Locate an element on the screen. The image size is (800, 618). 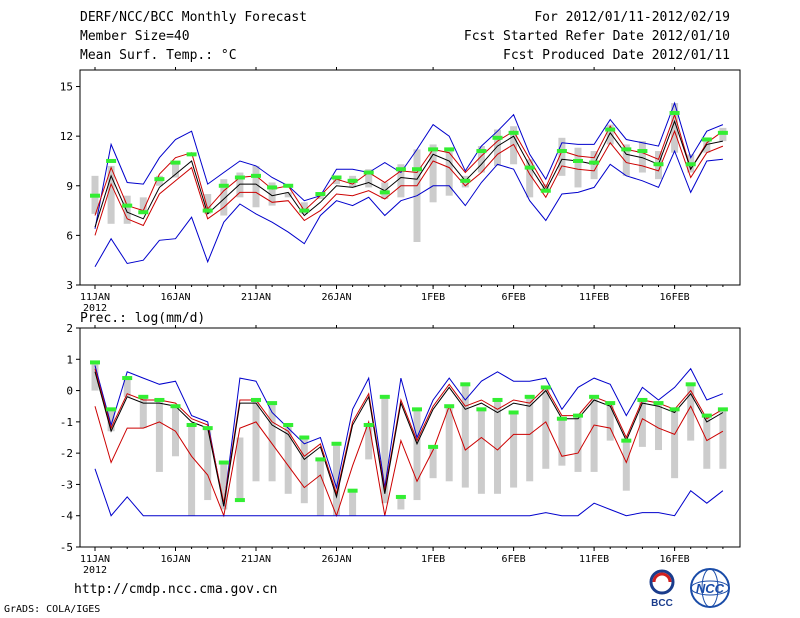
chart-title: DERF/NCC/BCC Monthly Forecast is located at coordinates (193, 17).